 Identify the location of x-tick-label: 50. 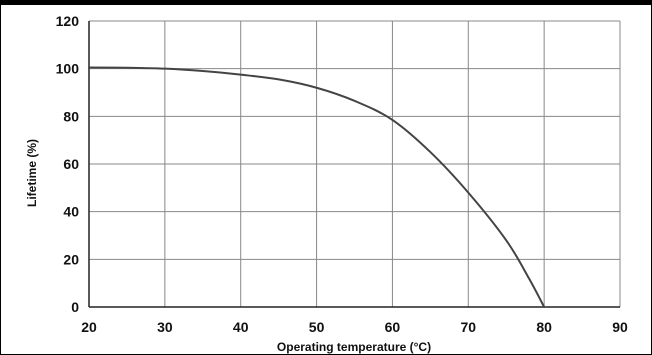
(317, 327).